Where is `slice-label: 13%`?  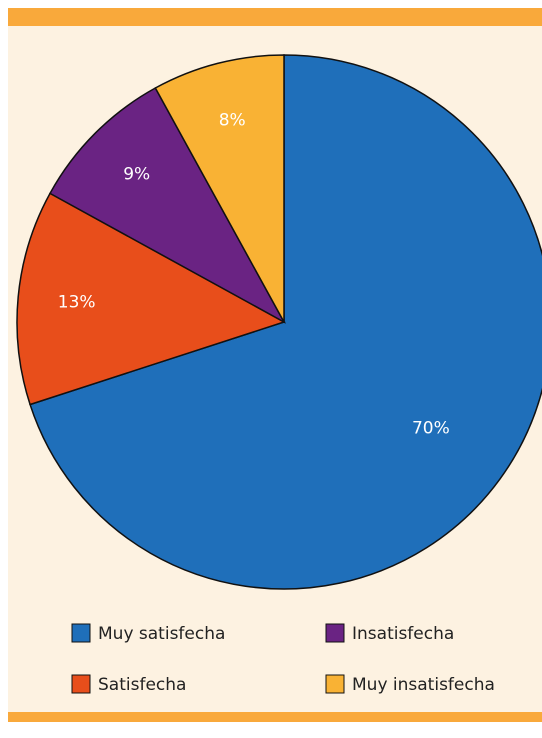 slice-label: 13% is located at coordinates (77, 302).